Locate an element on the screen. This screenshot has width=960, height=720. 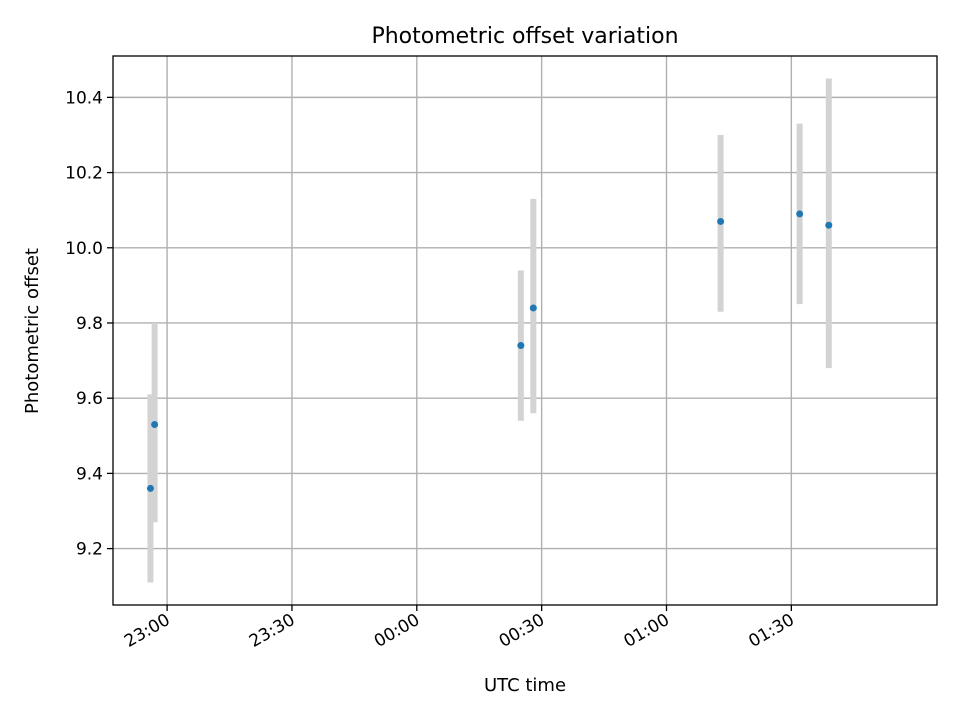
y-tick-label: 9.8 is located at coordinates (89, 324).